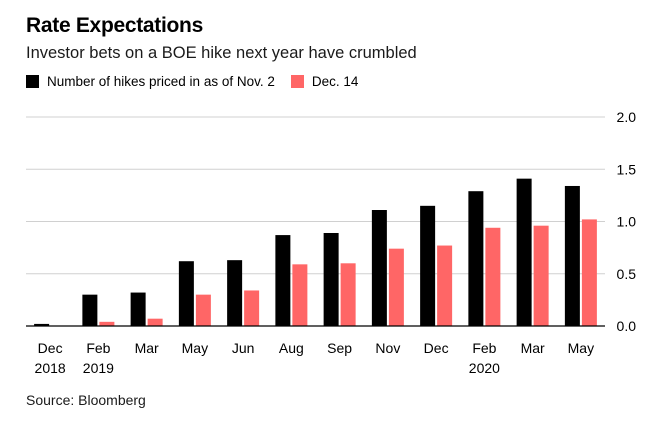  Describe the element at coordinates (627, 222) in the screenshot. I see `y-tick-label: 1.0` at that location.